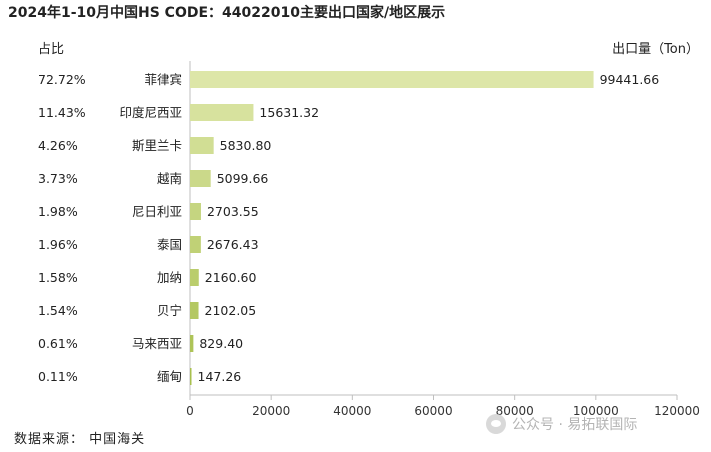 This screenshot has width=711, height=452. I want to click on share-label: 1.58%, so click(58, 277).